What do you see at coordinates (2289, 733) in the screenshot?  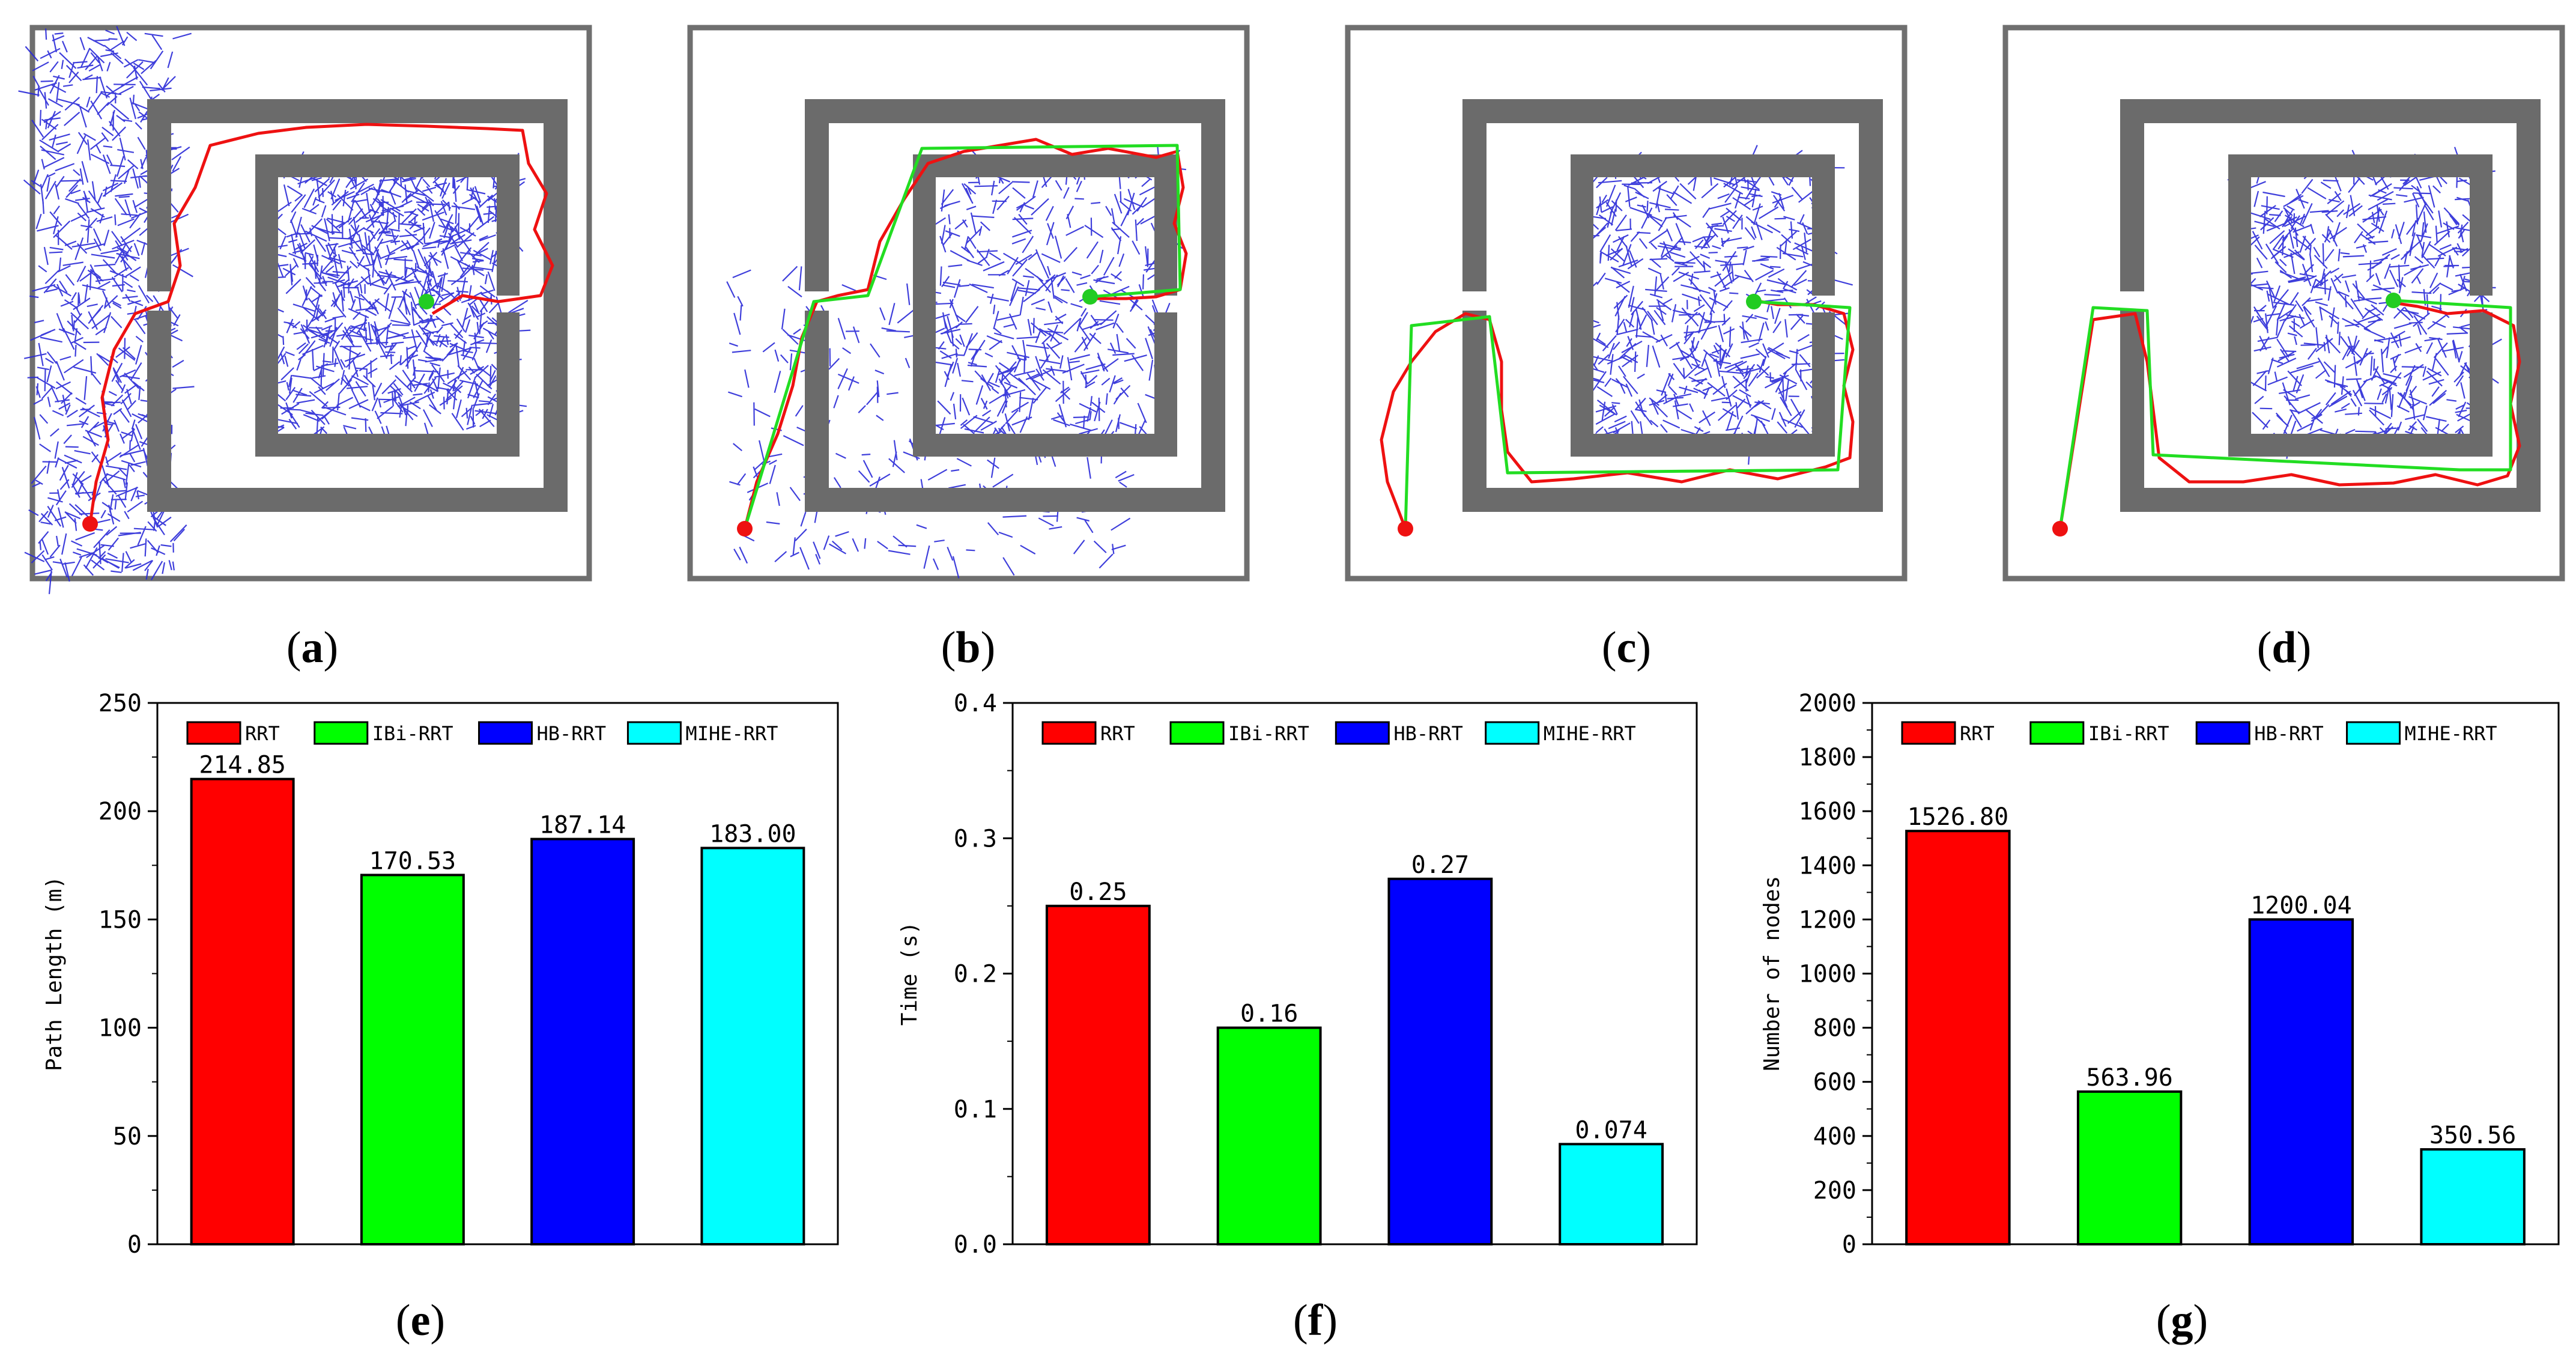 I see `legend-label: HB-RRT` at bounding box center [2289, 733].